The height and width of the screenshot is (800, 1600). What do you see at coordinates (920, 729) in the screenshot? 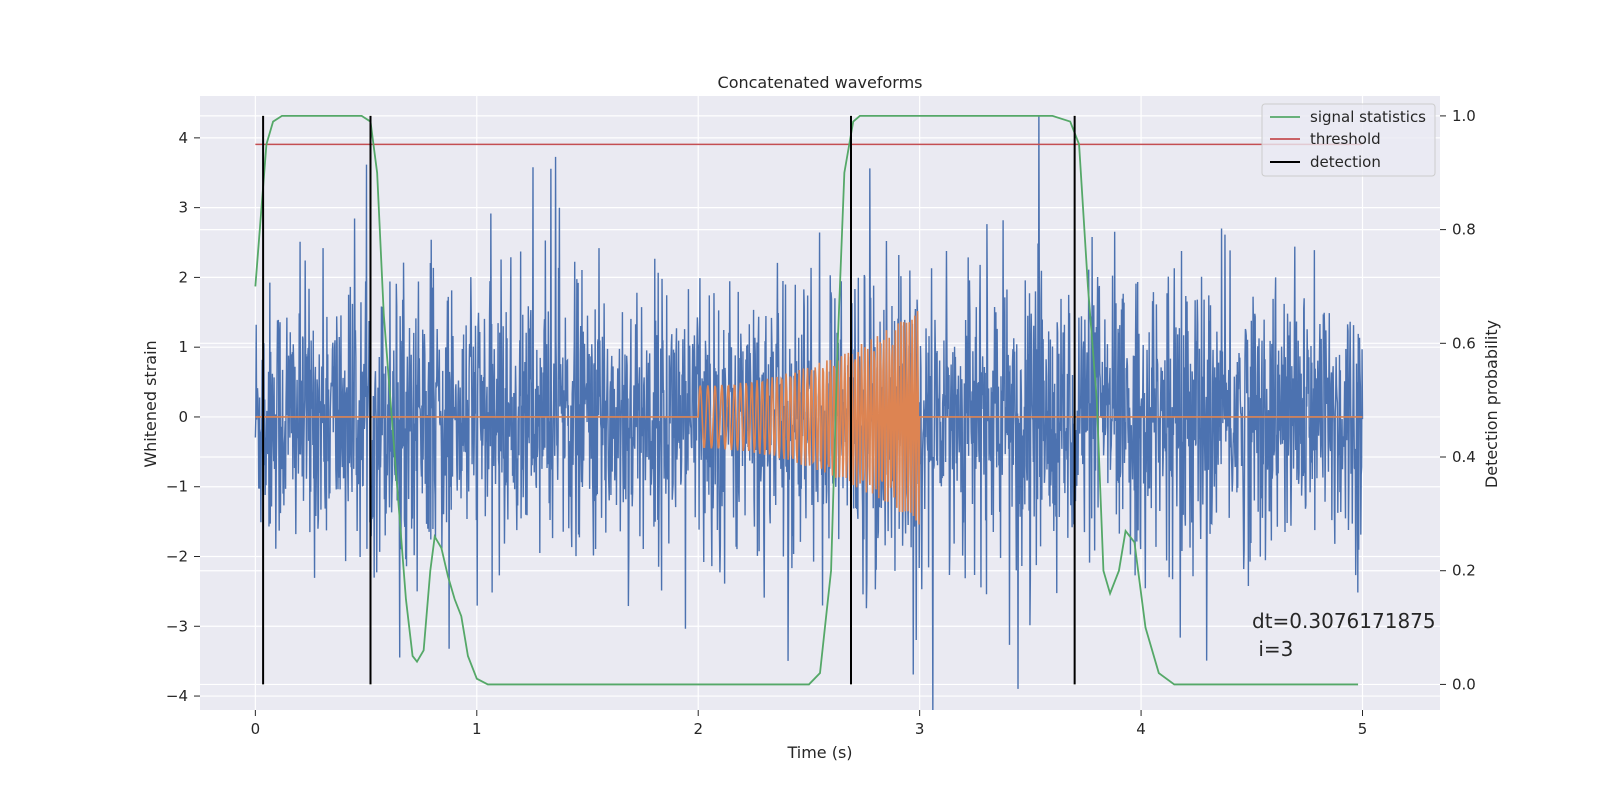
I see `x-tick-label: 3` at bounding box center [920, 729].